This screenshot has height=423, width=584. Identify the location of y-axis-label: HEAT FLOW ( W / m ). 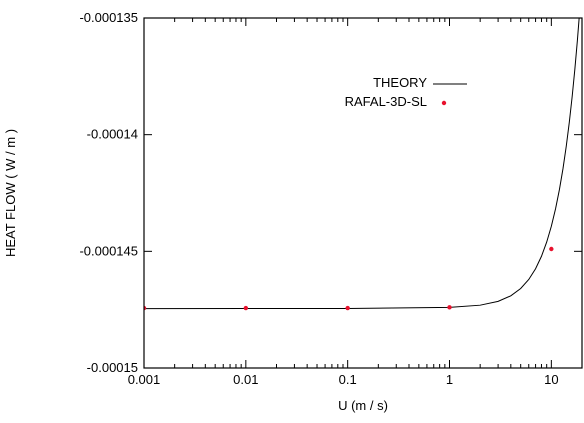
(10, 193).